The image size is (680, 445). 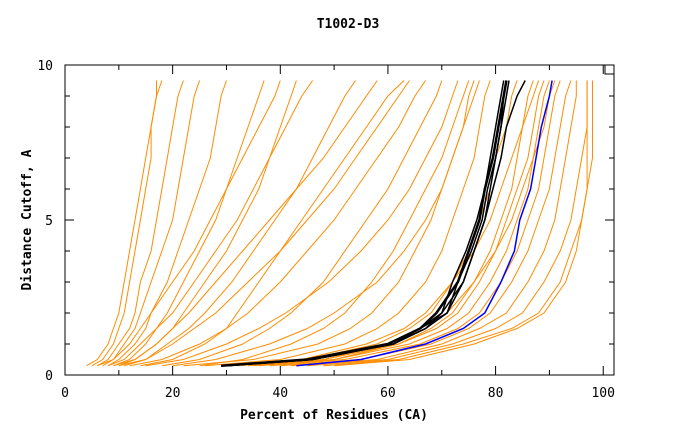 What do you see at coordinates (334, 415) in the screenshot?
I see `x-axis-label: Percent of Residues (CA)` at bounding box center [334, 415].